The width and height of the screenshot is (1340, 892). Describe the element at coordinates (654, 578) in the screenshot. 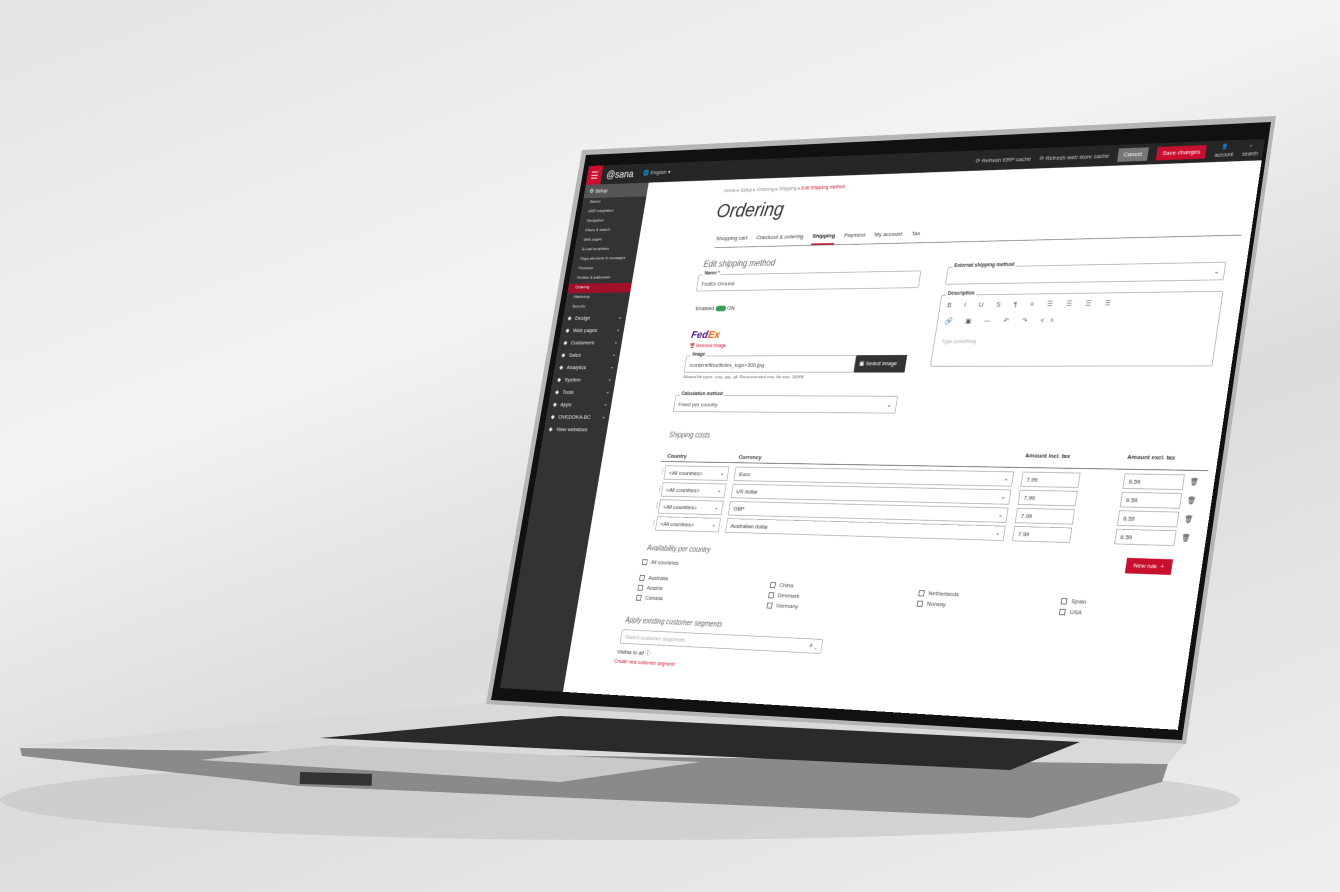

I see `checkbox-australia: Australia` at that location.